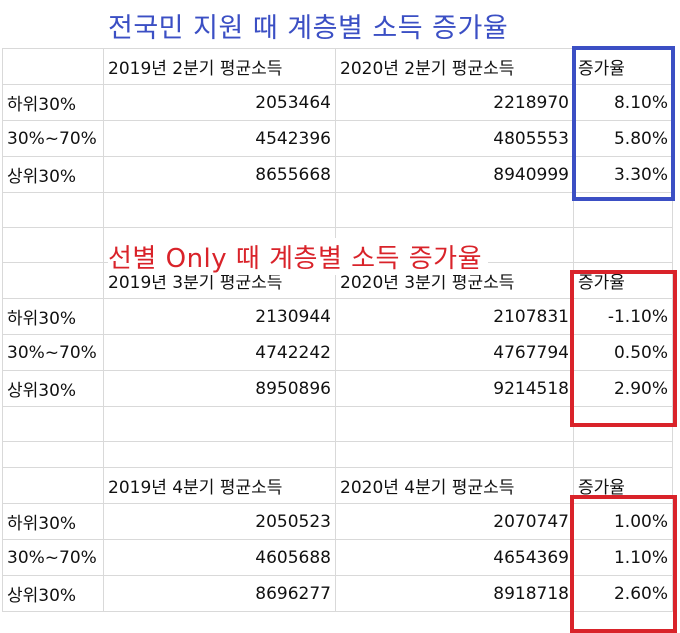  I want to click on table3-header-2020: 2020년 4분기 평균소득, so click(454, 485).